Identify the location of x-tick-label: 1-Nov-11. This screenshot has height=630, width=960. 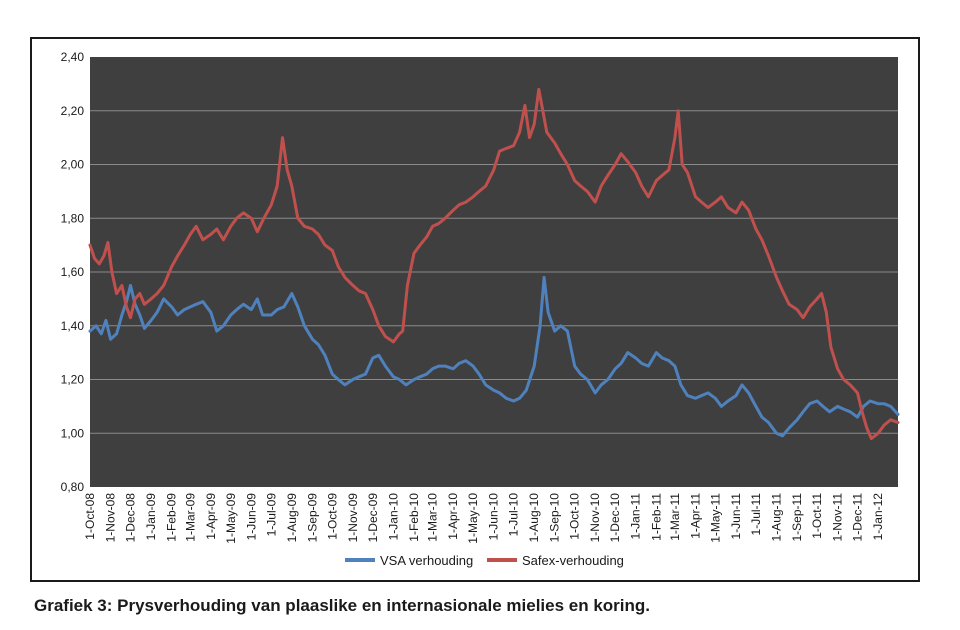
(838, 517).